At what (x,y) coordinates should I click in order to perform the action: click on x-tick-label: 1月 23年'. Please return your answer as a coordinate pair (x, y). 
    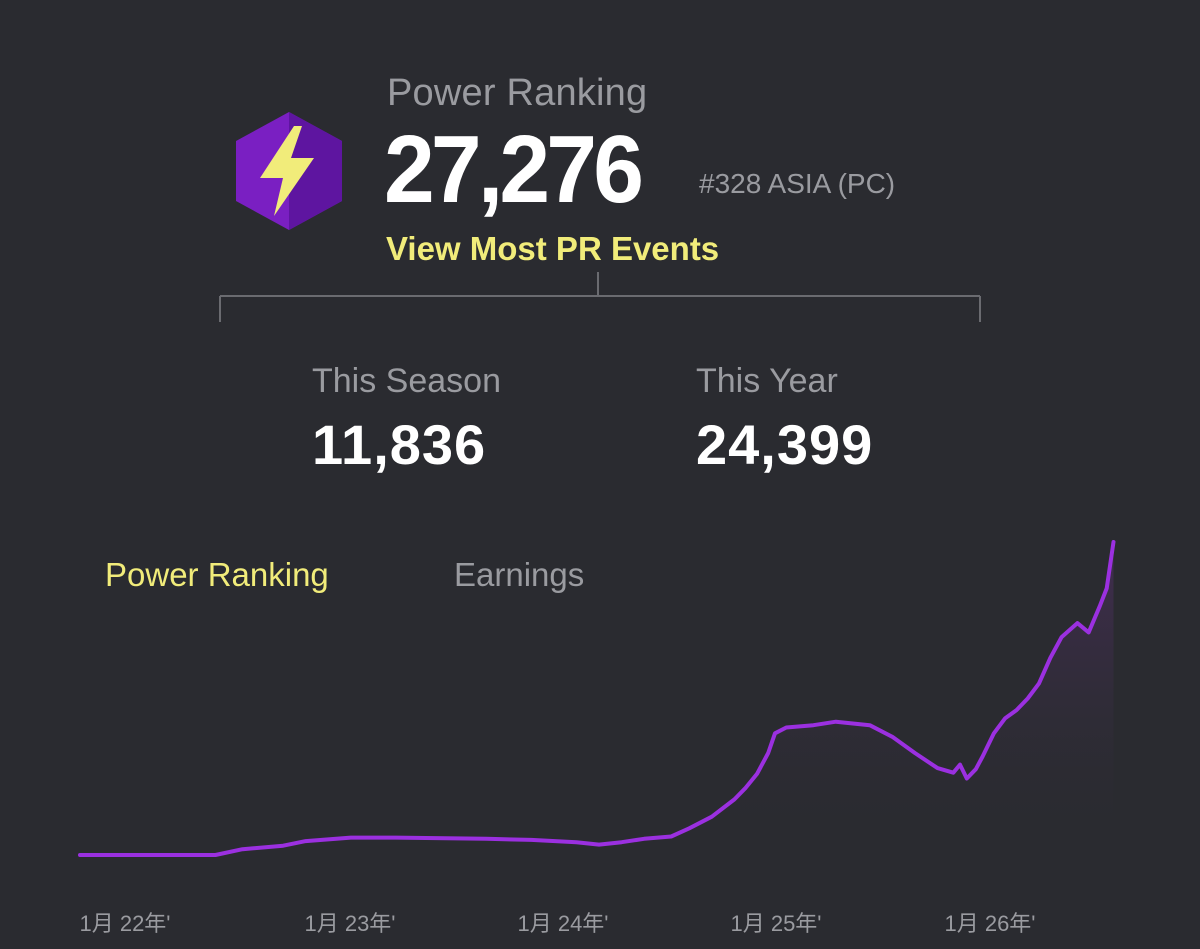
    Looking at the image, I should click on (350, 923).